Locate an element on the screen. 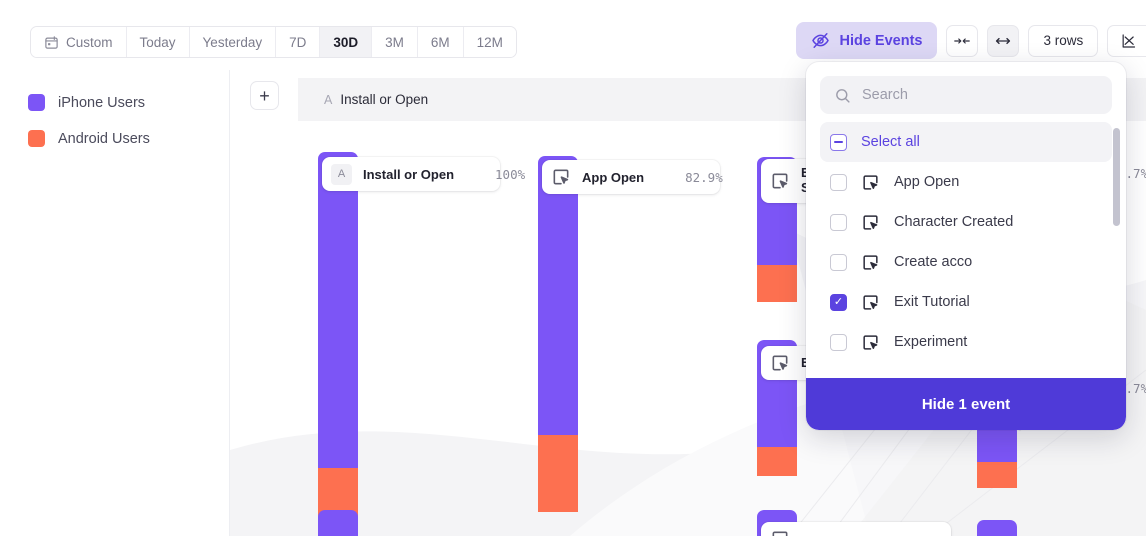  calendar-icon is located at coordinates (51, 42).